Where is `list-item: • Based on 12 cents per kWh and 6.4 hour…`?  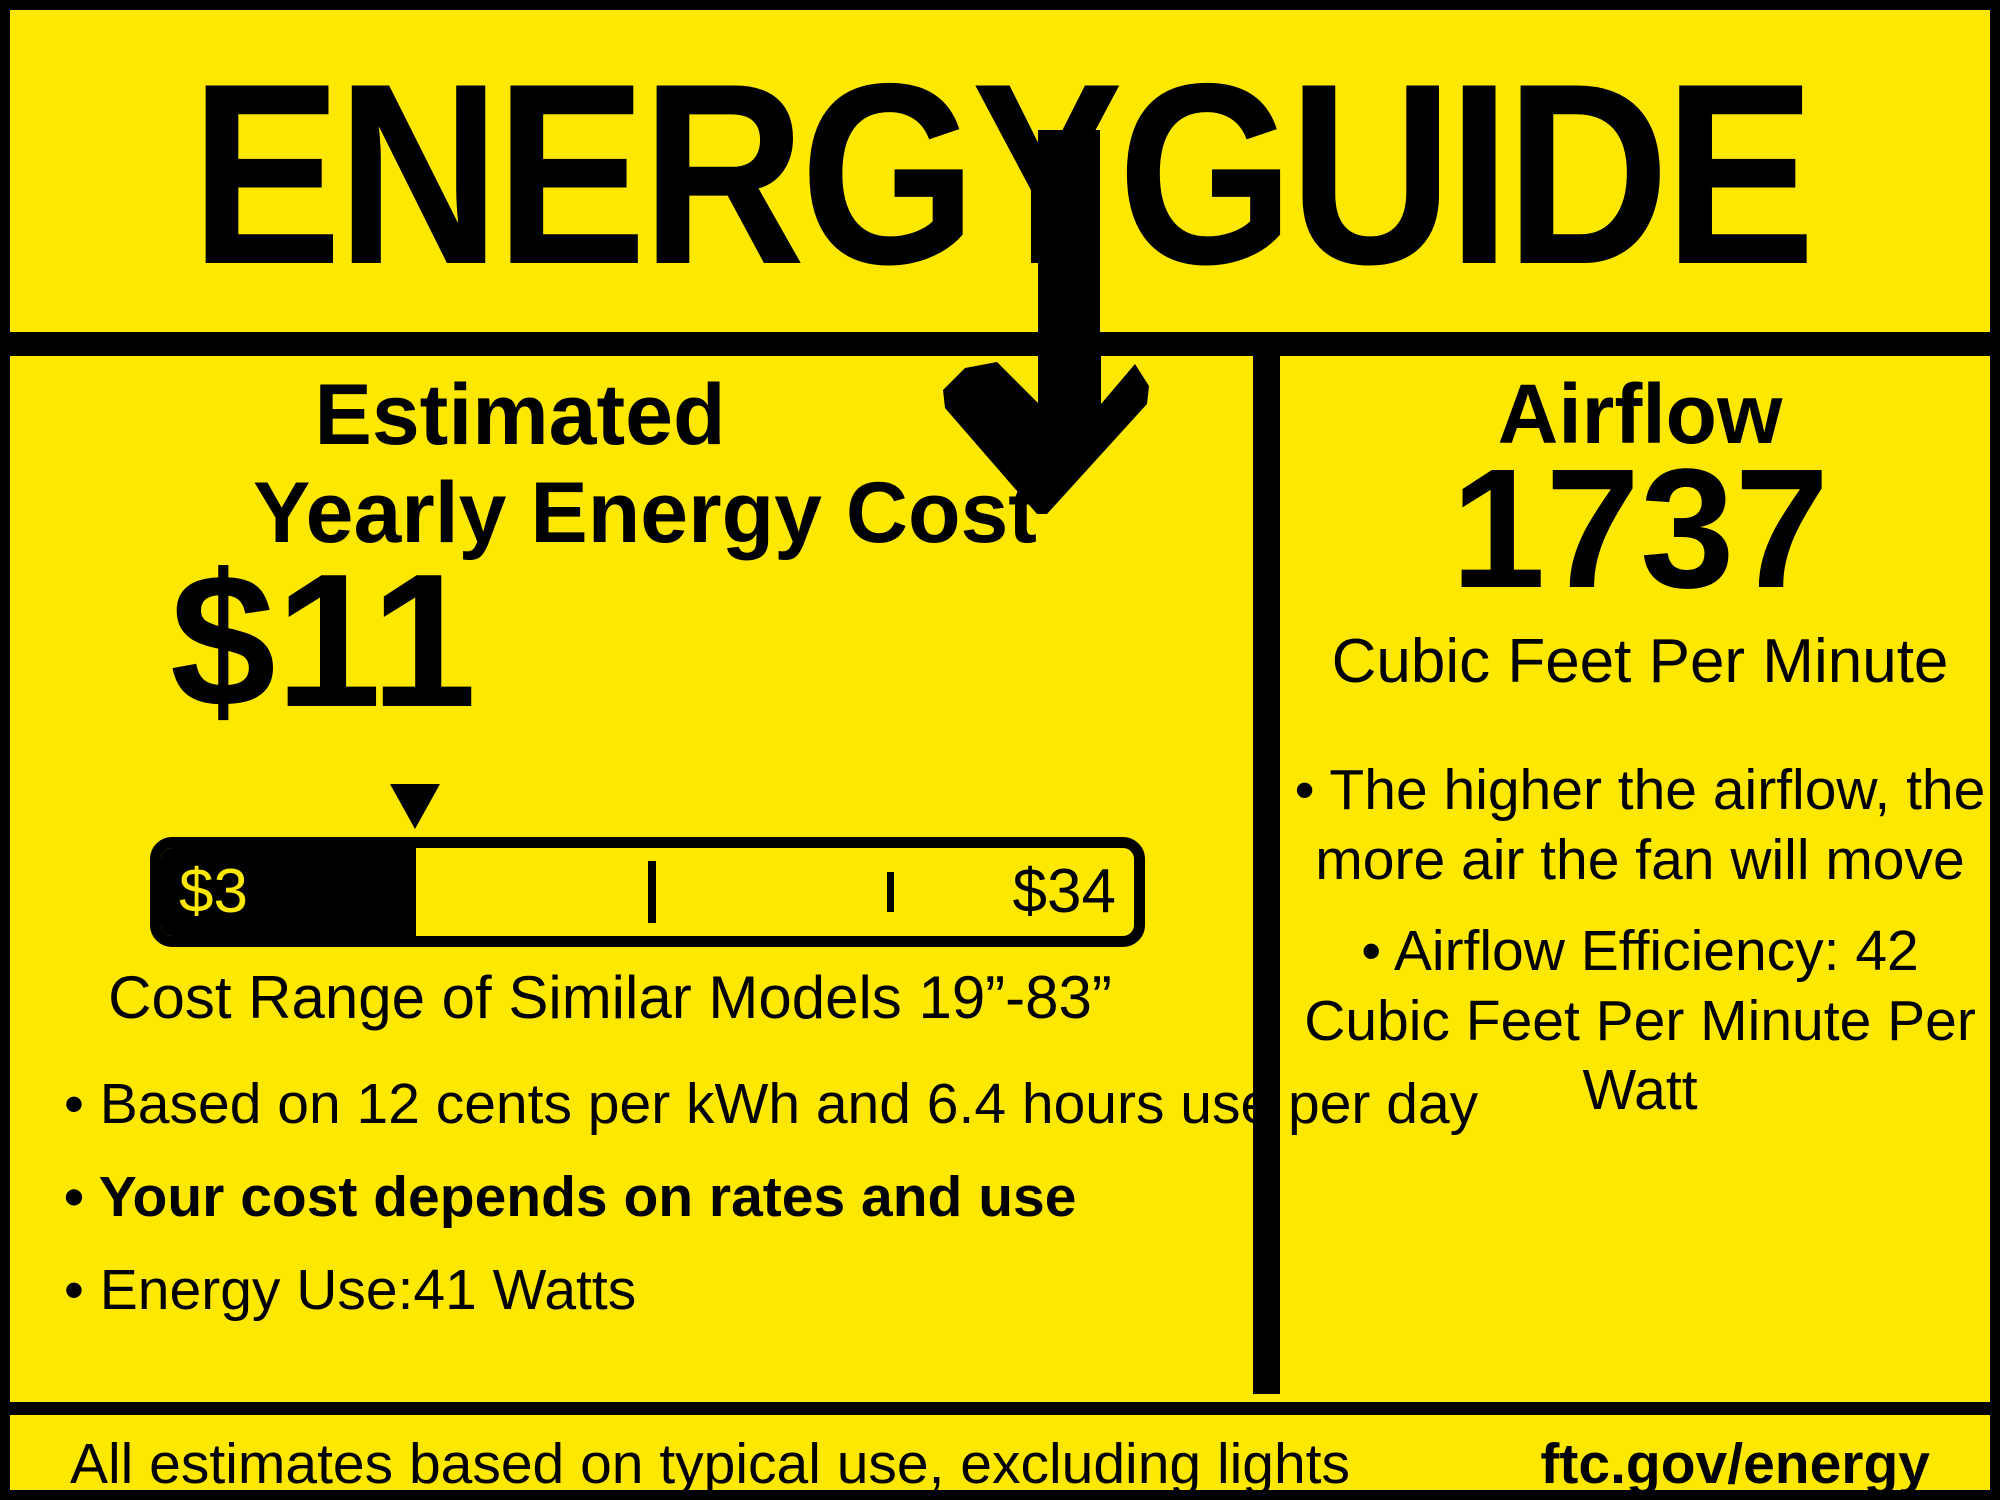
list-item: • Based on 12 cents per kWh and 6.4 hour… is located at coordinates (771, 1104).